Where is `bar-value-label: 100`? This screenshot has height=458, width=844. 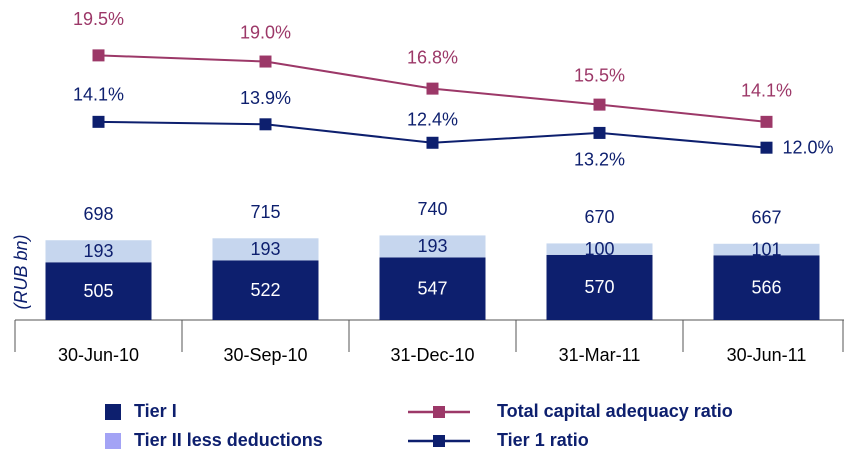 bar-value-label: 100 is located at coordinates (599, 249).